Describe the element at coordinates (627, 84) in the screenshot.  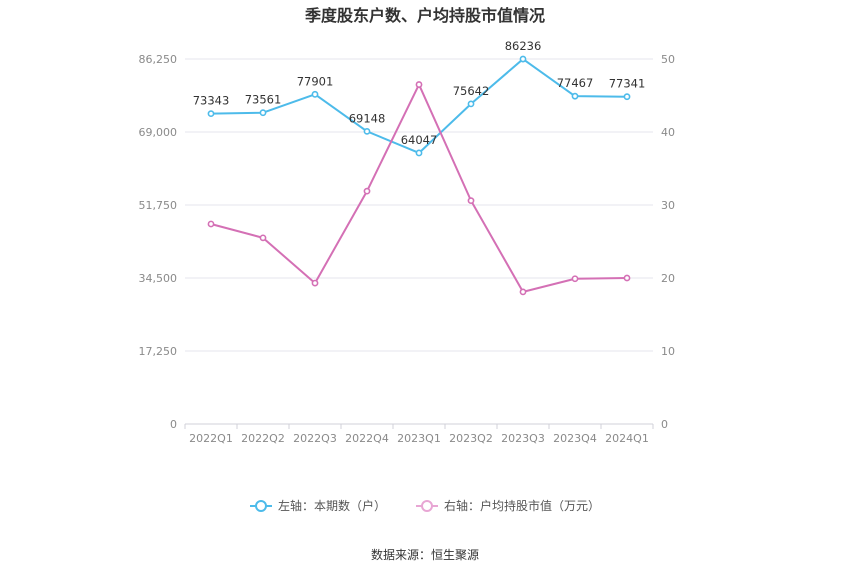
I see `data-label: 77341` at that location.